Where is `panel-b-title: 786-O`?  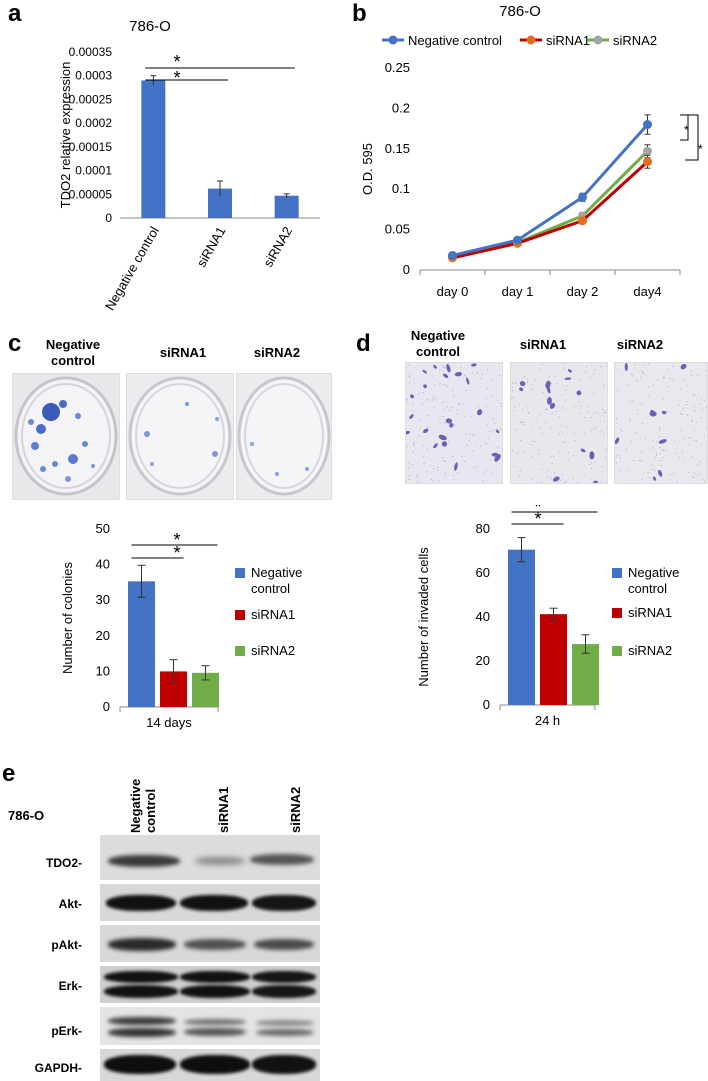
panel-b-title: 786-O is located at coordinates (520, 11).